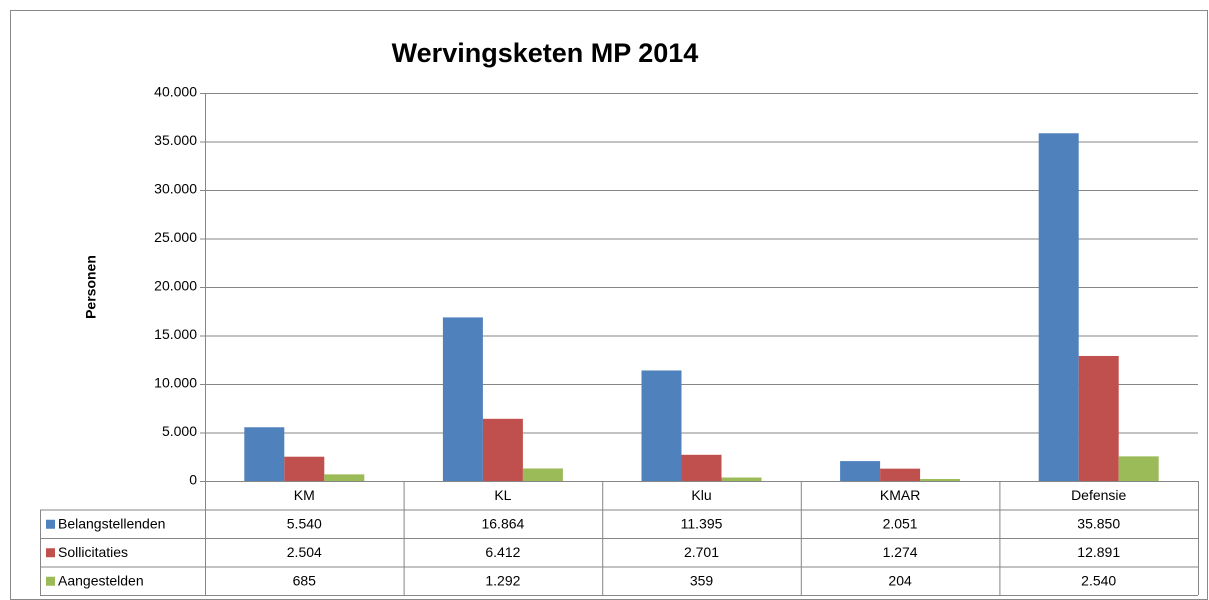 The height and width of the screenshot is (600, 1209). What do you see at coordinates (101, 580) in the screenshot?
I see `legend-label: Aangestelden` at bounding box center [101, 580].